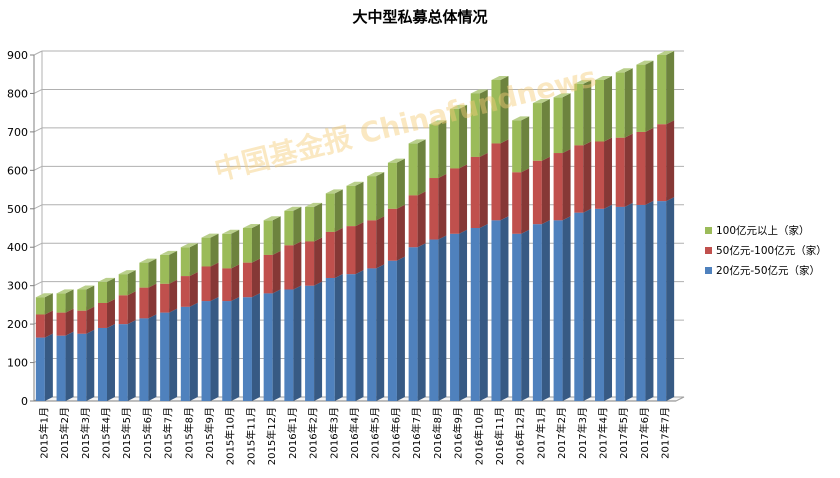 The width and height of the screenshot is (840, 478). What do you see at coordinates (333, 433) in the screenshot?
I see `x-tick-label: 2016年3月` at bounding box center [333, 433].